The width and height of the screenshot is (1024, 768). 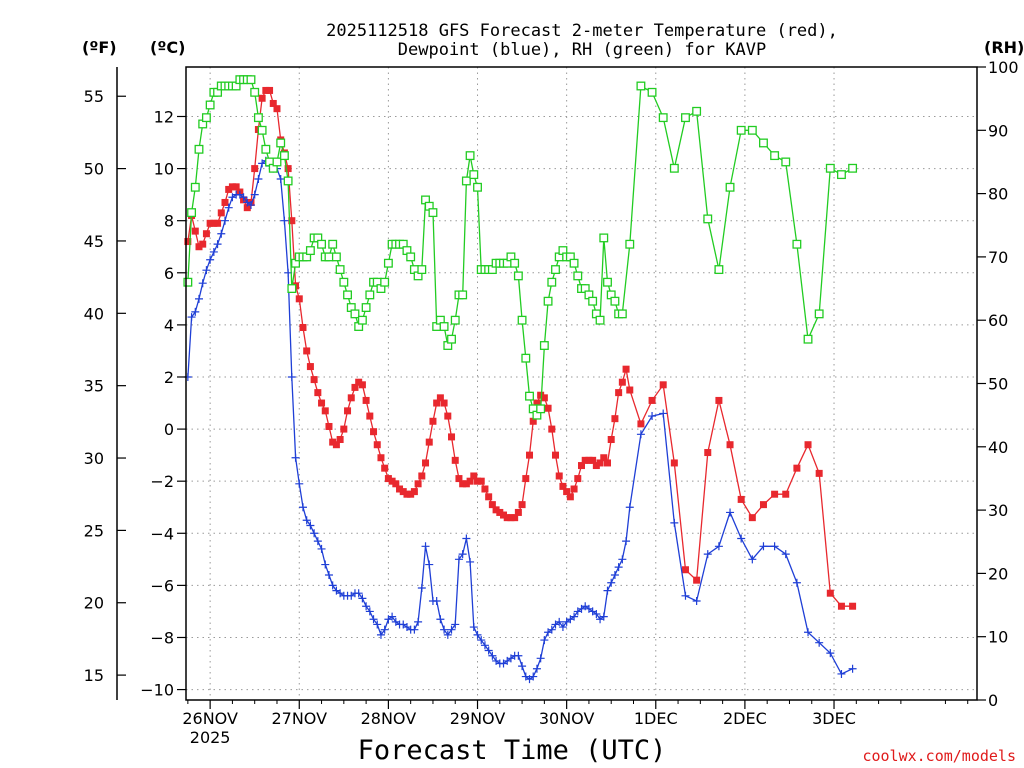 What do you see at coordinates (99, 47) in the screenshot?
I see `fahrenheit-unit-label: (ºF)` at bounding box center [99, 47].